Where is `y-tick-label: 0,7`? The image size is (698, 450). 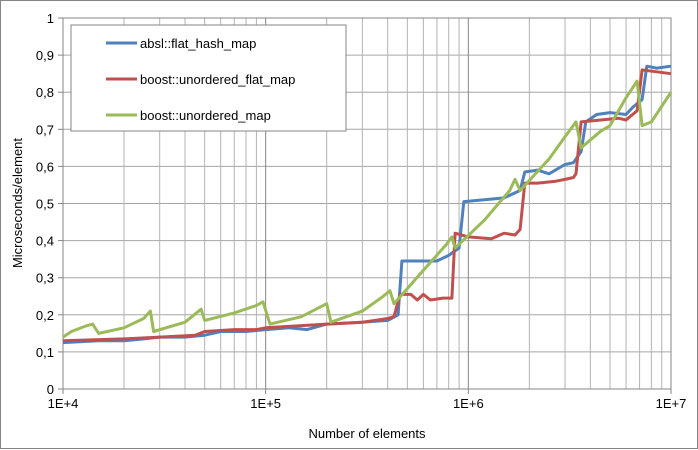
y-tick-label: 0,7 is located at coordinates (45, 129).